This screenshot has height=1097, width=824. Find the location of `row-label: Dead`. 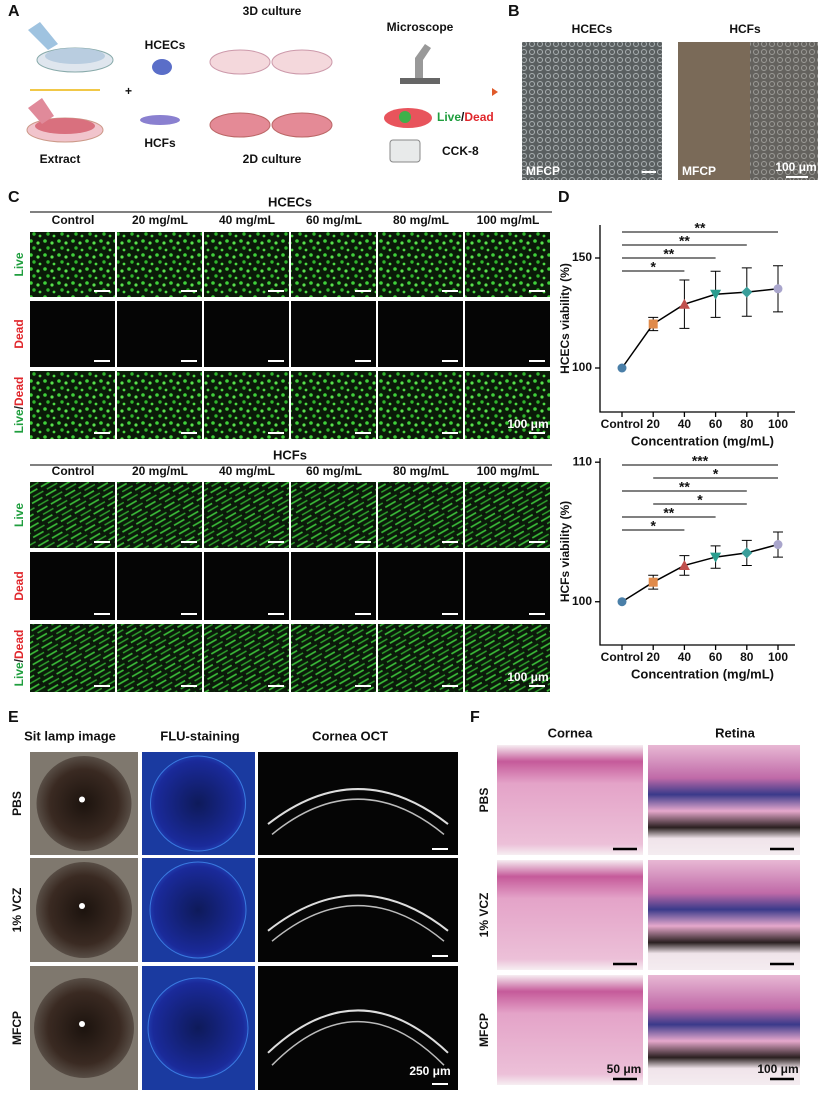

row-label: Dead is located at coordinates (19, 333).